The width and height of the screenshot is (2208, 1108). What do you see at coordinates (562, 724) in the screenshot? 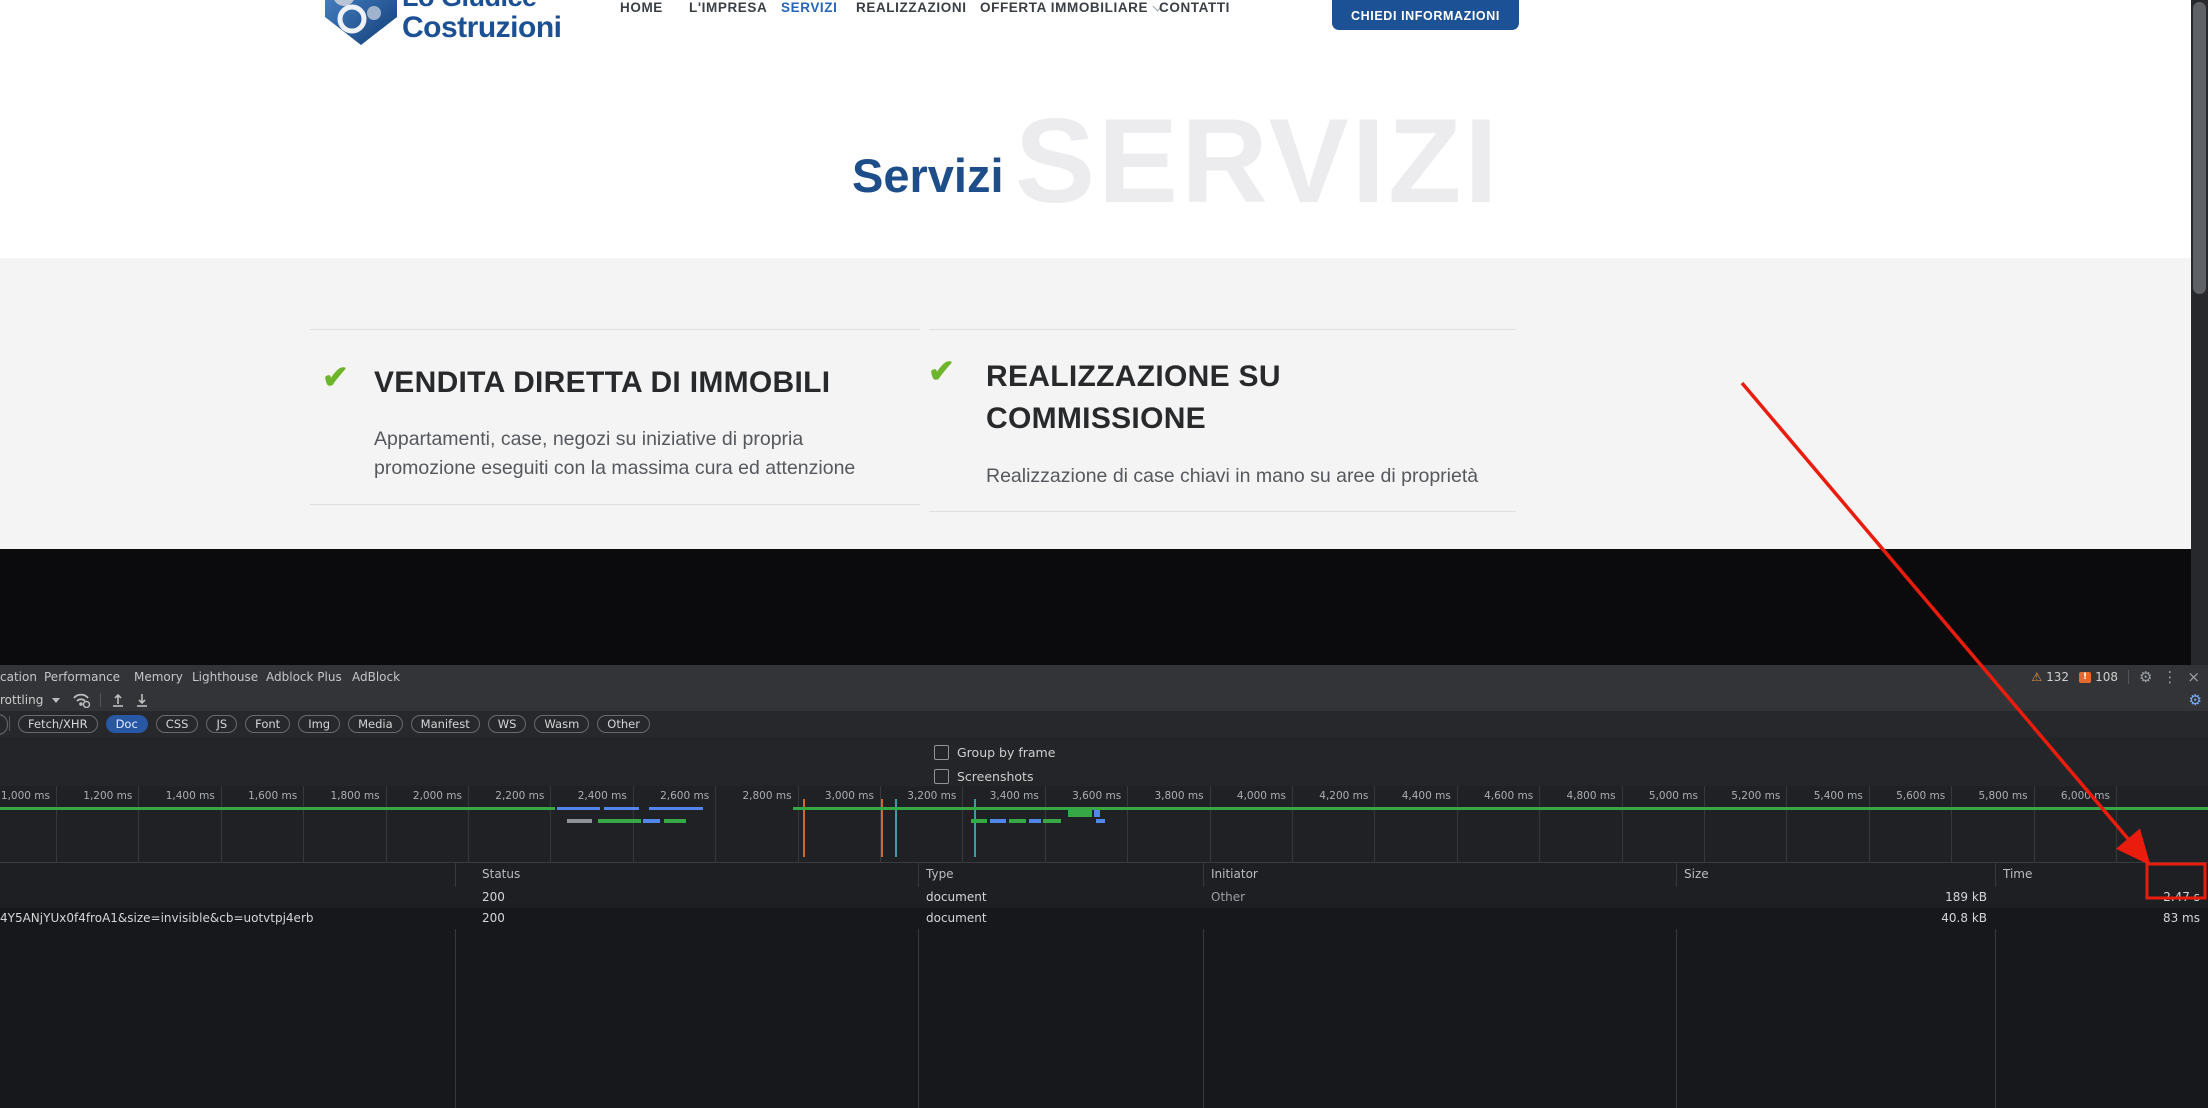
I see `filter-wasm: Wasm` at bounding box center [562, 724].